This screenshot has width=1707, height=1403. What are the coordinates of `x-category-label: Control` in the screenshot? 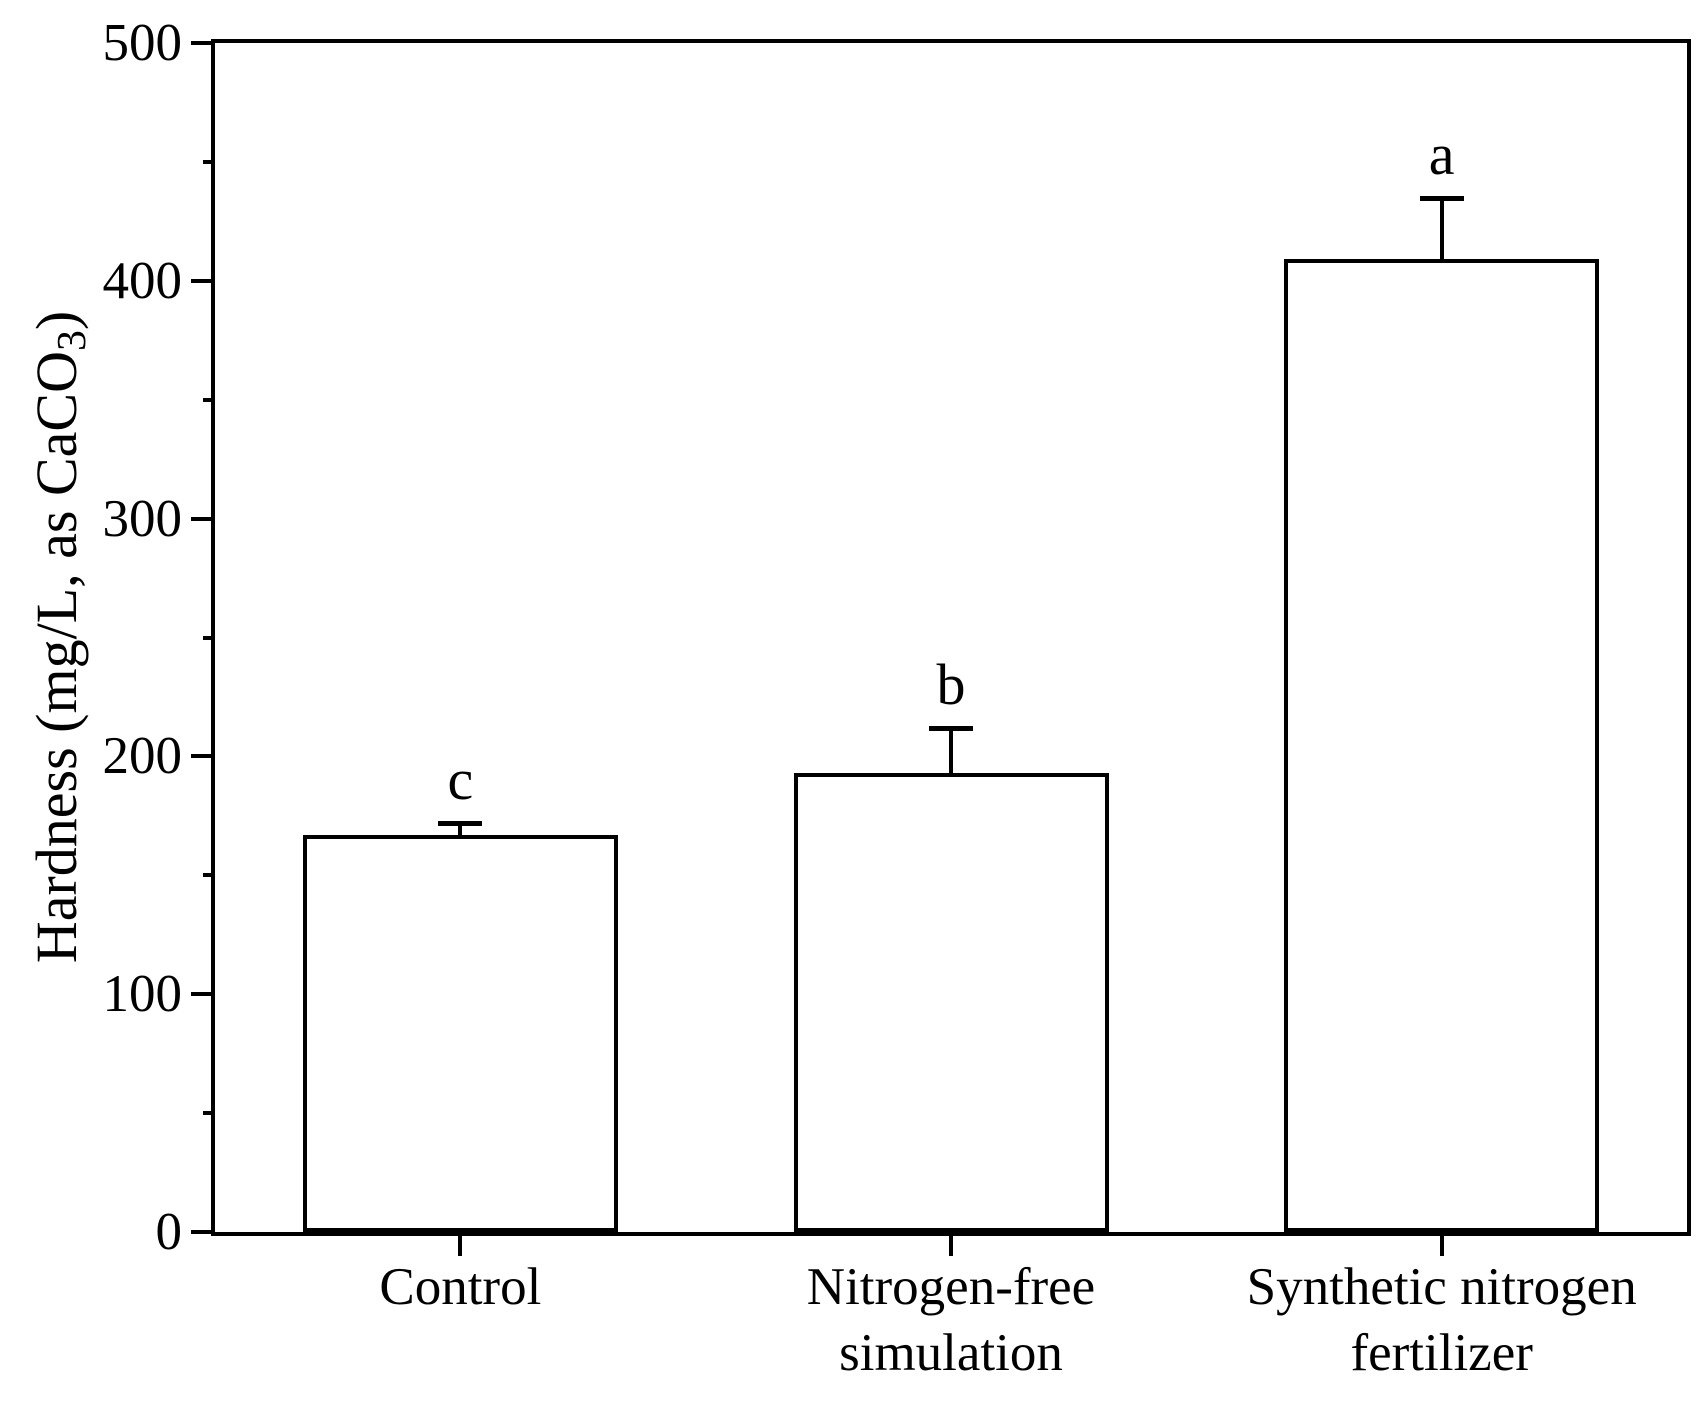 It's located at (460, 1287).